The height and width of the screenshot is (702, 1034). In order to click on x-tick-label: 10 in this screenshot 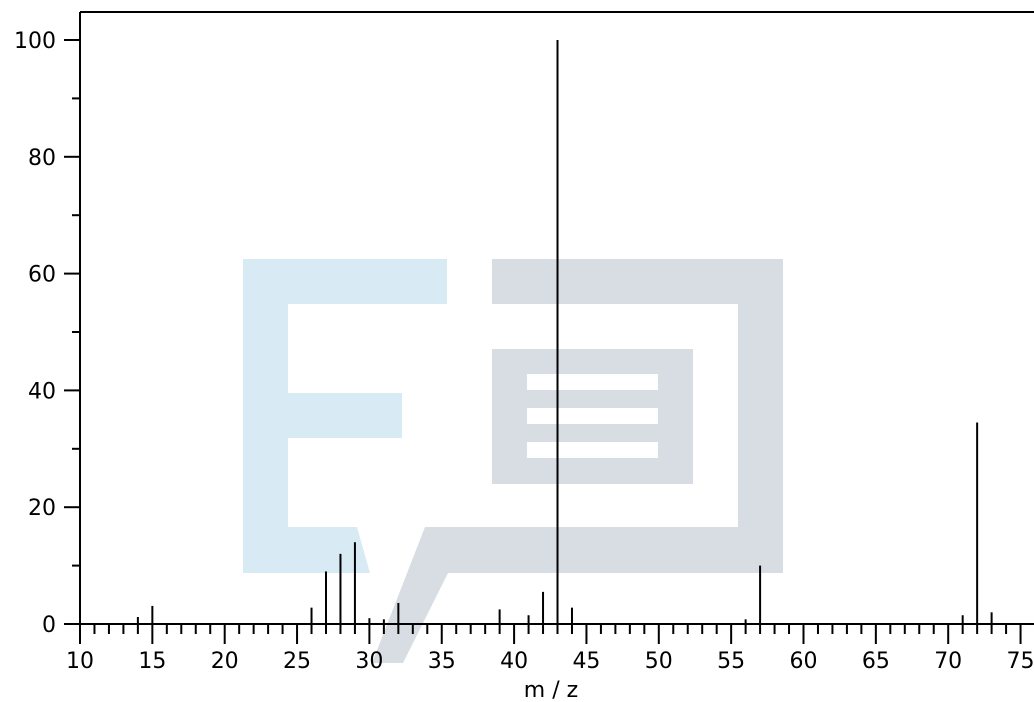, I will do `click(80, 661)`.